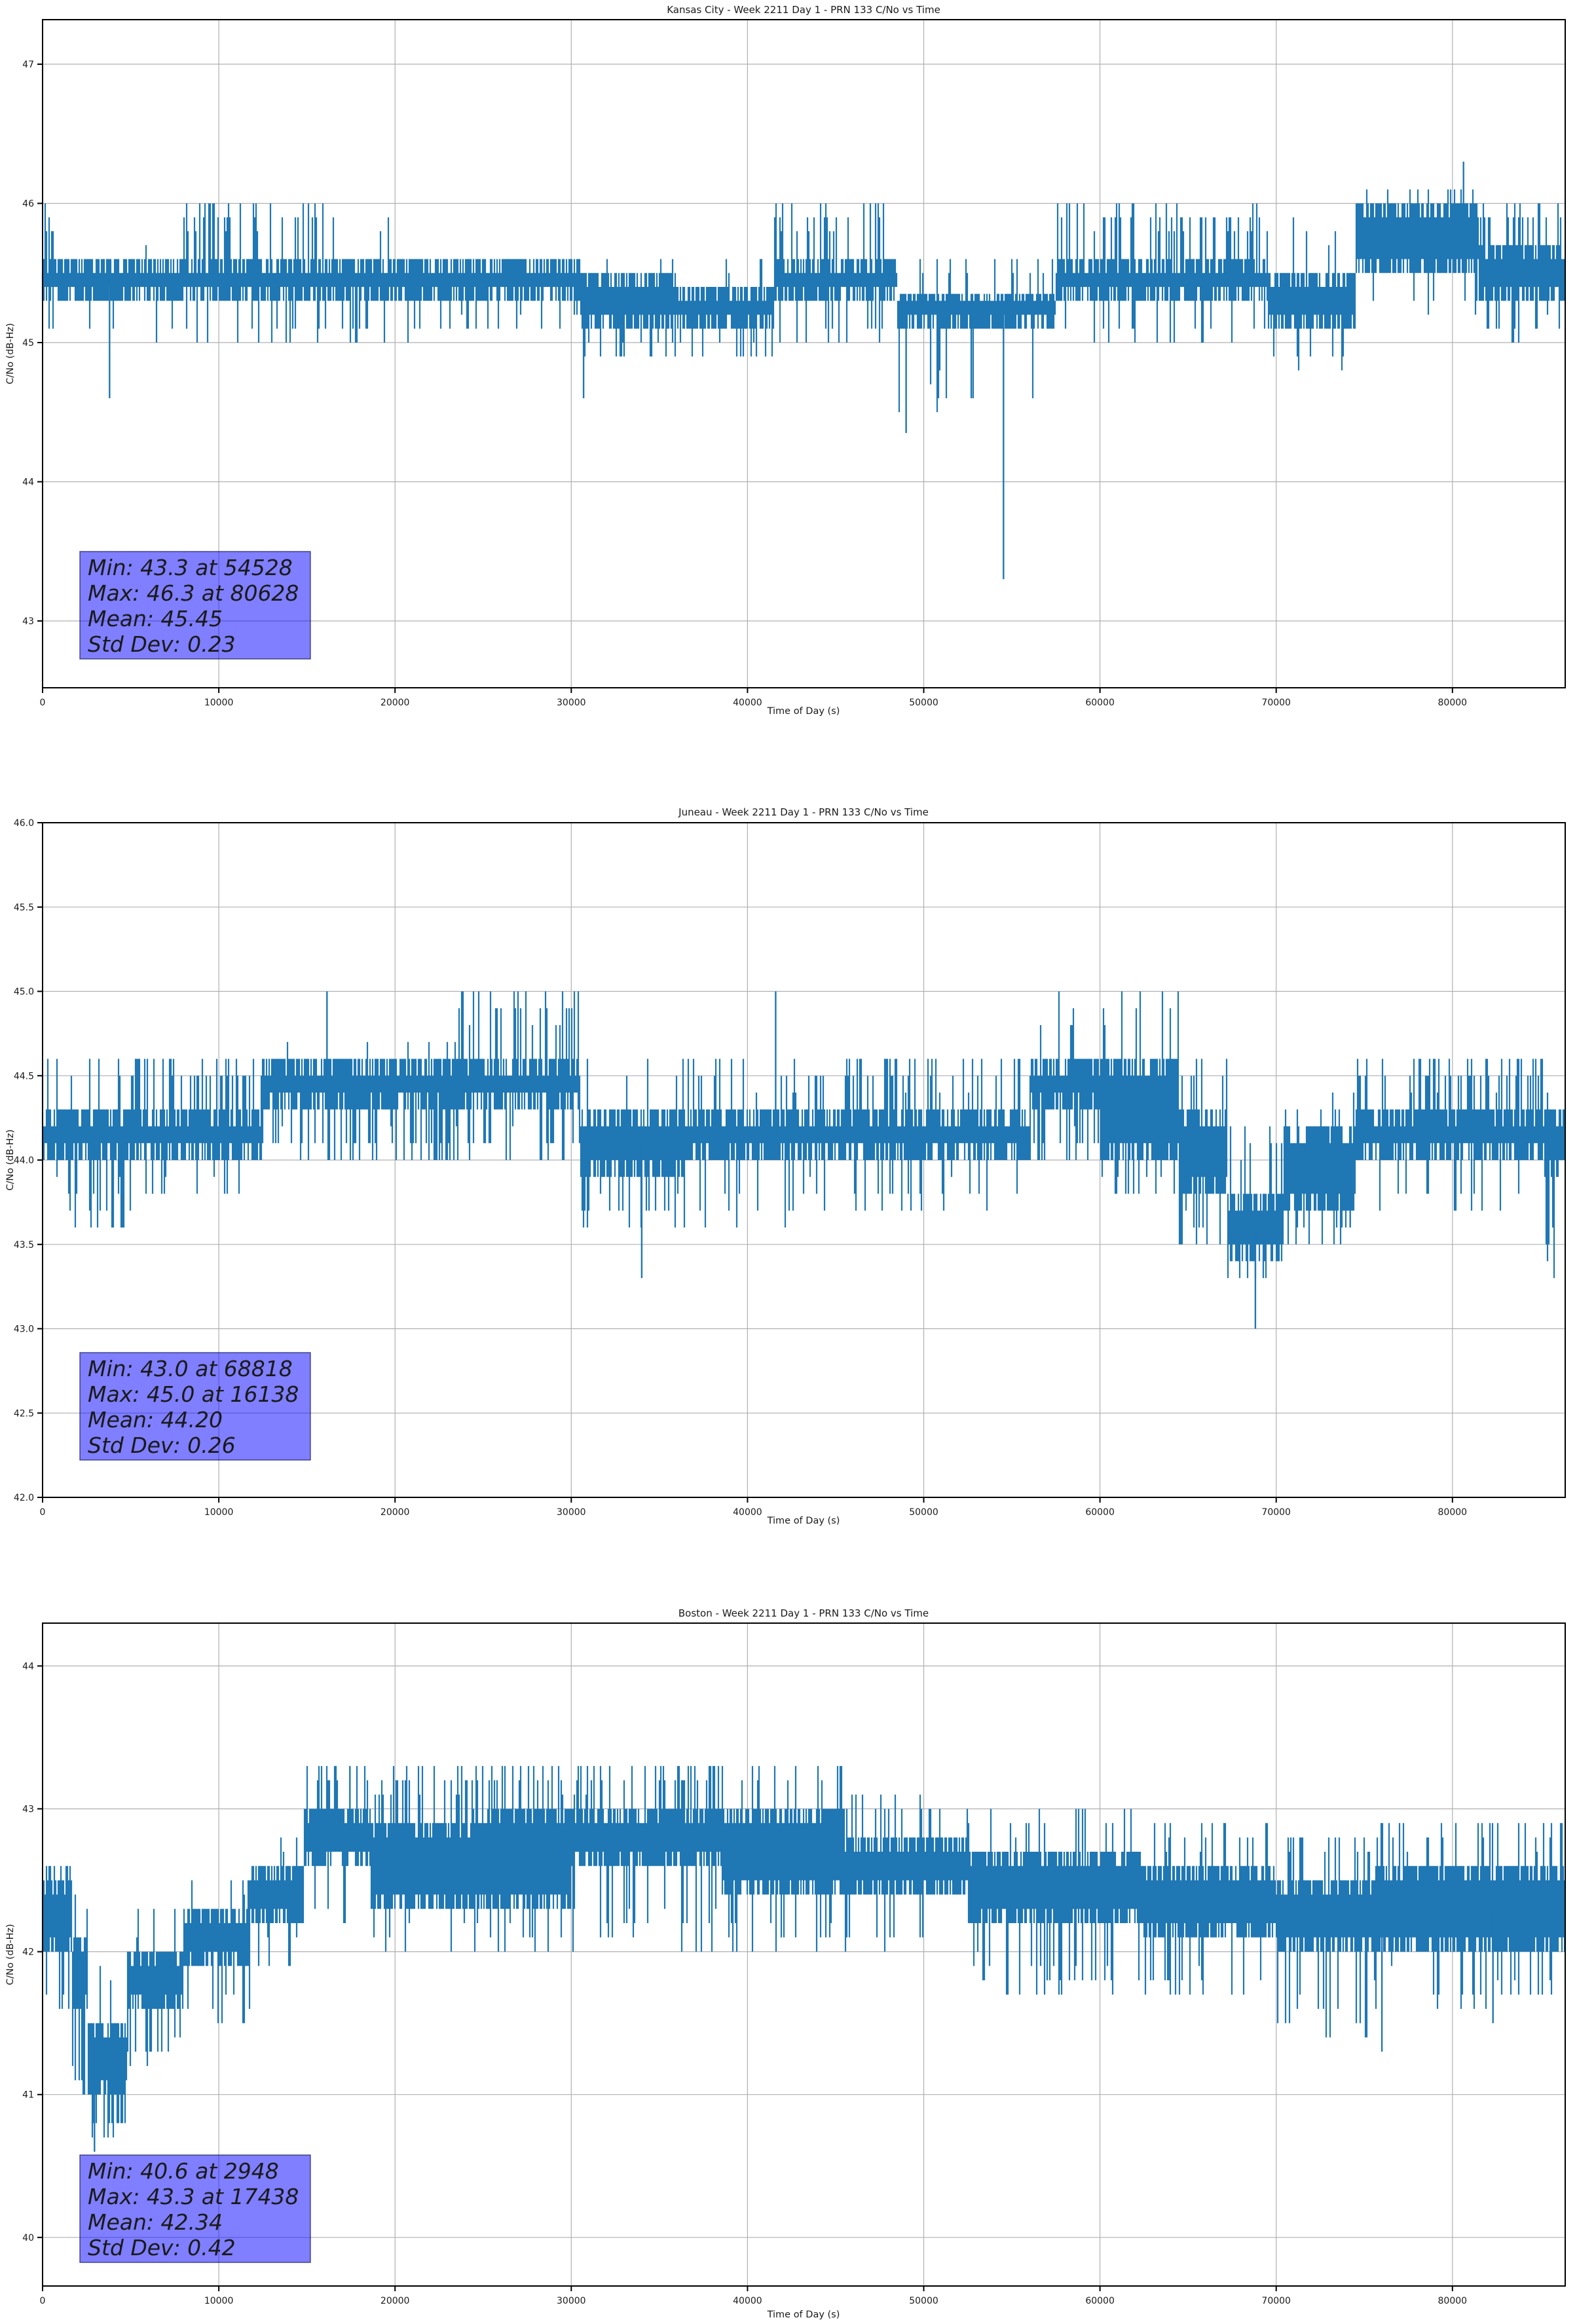  Describe the element at coordinates (24, 1245) in the screenshot. I see `y-tick-label: 43.5` at that location.